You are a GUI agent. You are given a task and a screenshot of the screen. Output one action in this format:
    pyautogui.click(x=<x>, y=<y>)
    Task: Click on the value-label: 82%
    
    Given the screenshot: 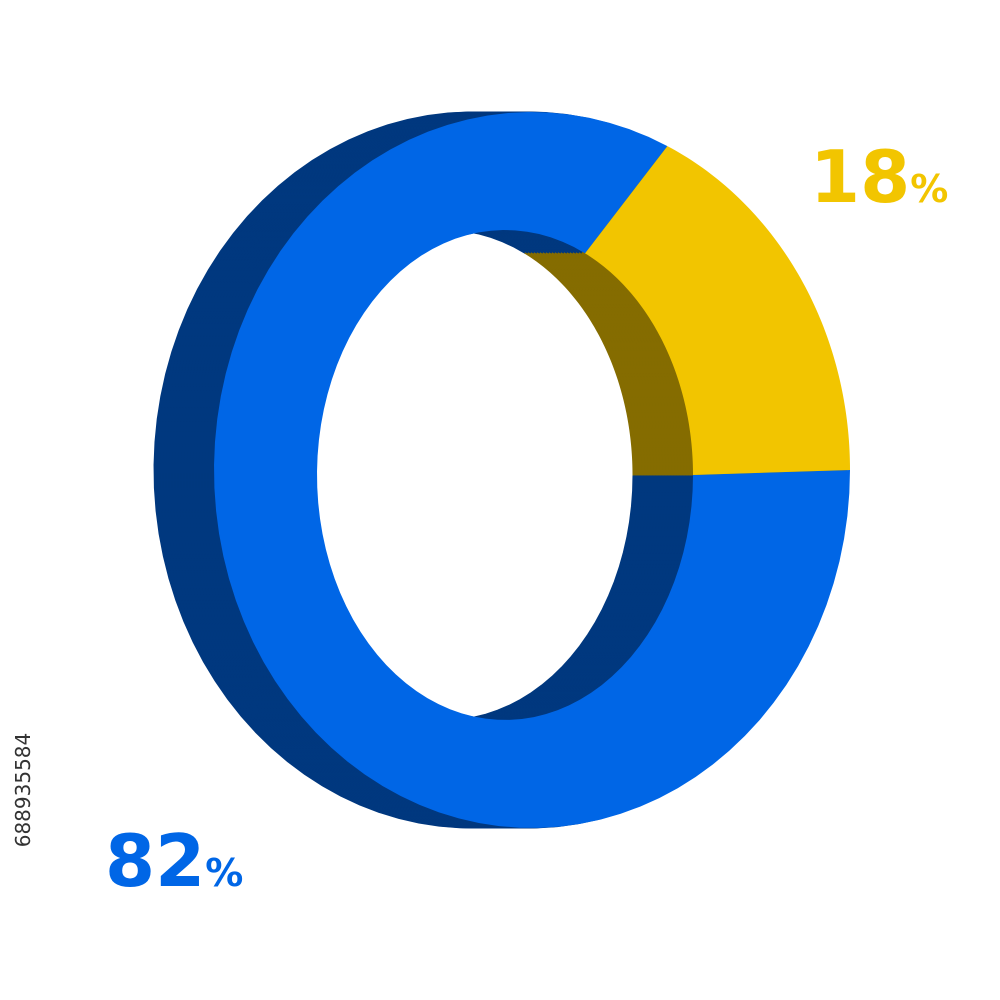 What is the action you would take?
    pyautogui.click(x=174, y=861)
    